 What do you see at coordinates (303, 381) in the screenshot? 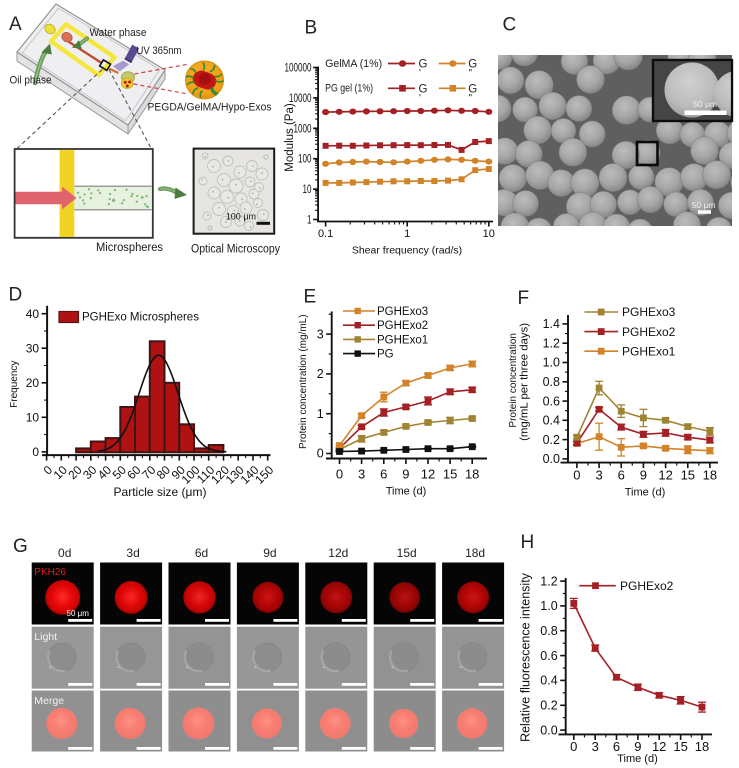
I see `svg-text: Protein concentration (mg/mL)` at bounding box center [303, 381].